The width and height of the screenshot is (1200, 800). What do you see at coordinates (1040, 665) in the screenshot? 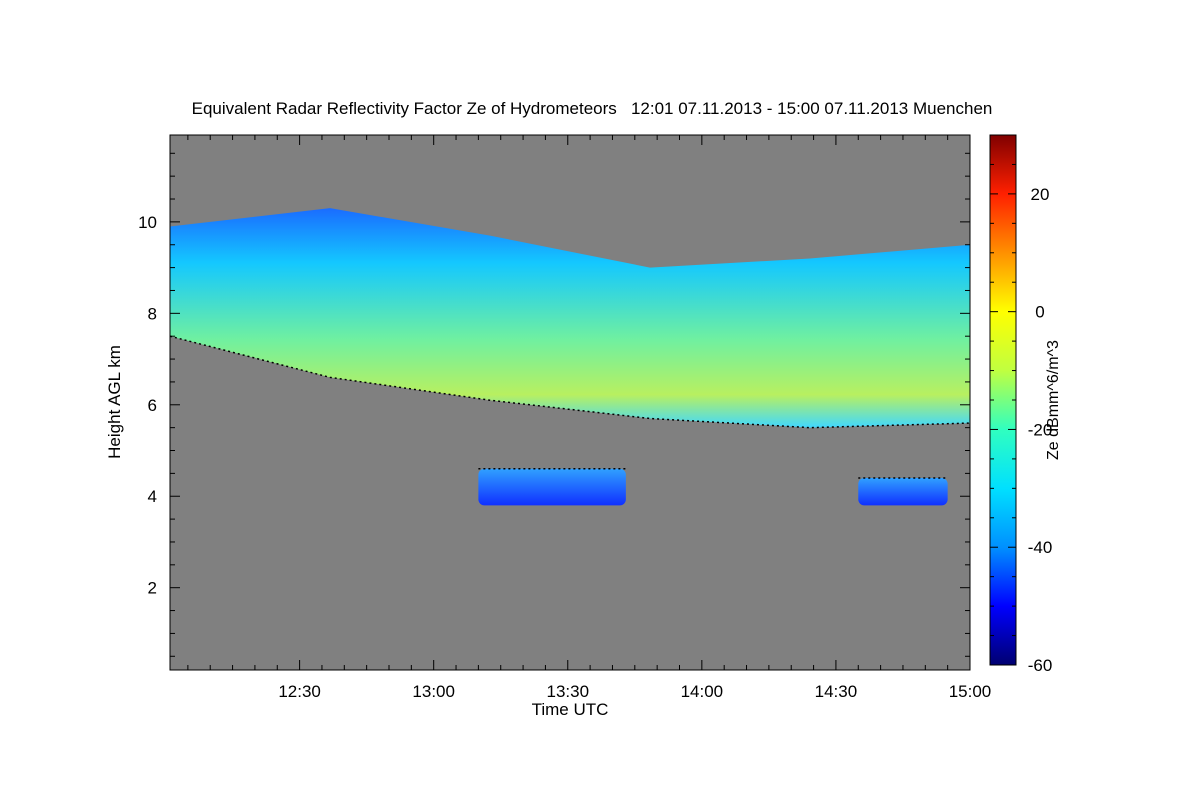
I see `colorbar-tick-label: -60` at bounding box center [1040, 665].